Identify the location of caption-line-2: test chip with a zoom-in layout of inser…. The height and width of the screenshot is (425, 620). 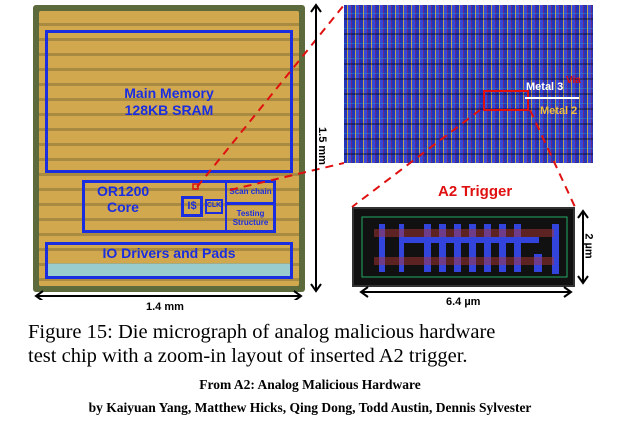
(248, 356).